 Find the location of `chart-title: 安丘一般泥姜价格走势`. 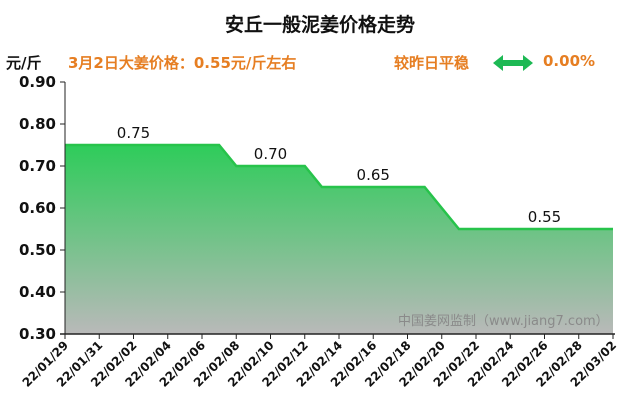

chart-title: 安丘一般泥姜价格走势 is located at coordinates (319, 25).